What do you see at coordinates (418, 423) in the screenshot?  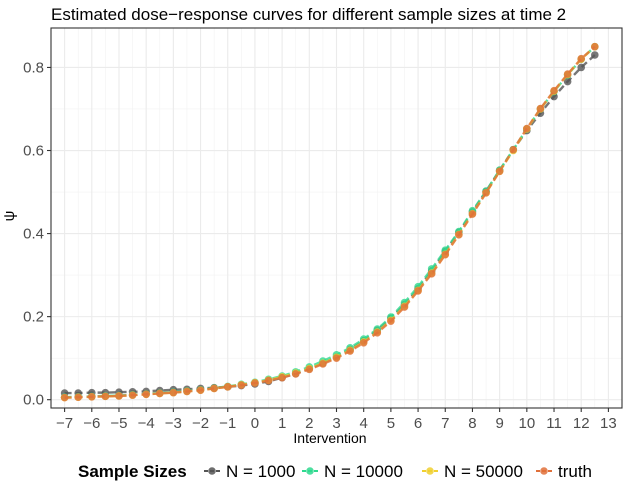 I see `x-tick-label: 6` at bounding box center [418, 423].